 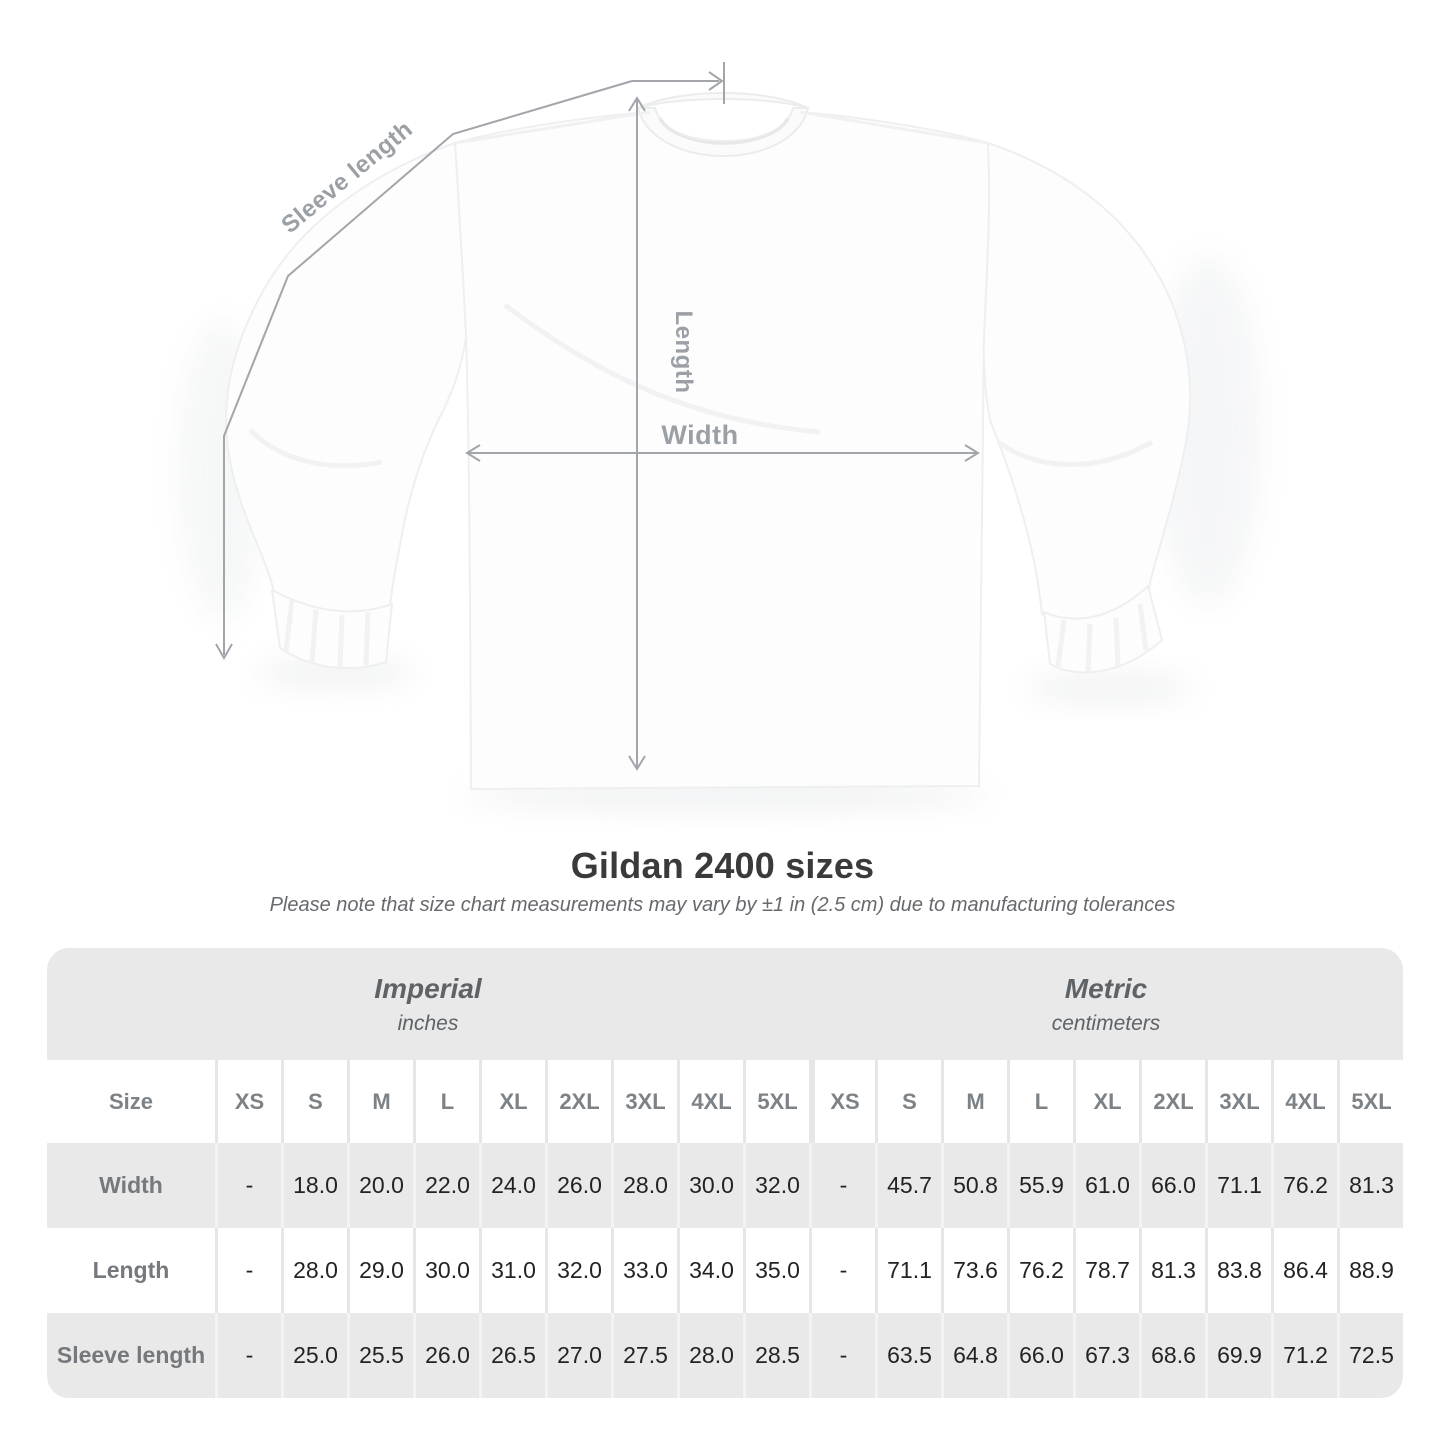 I want to click on cell: 28.5, so click(x=776, y=1355).